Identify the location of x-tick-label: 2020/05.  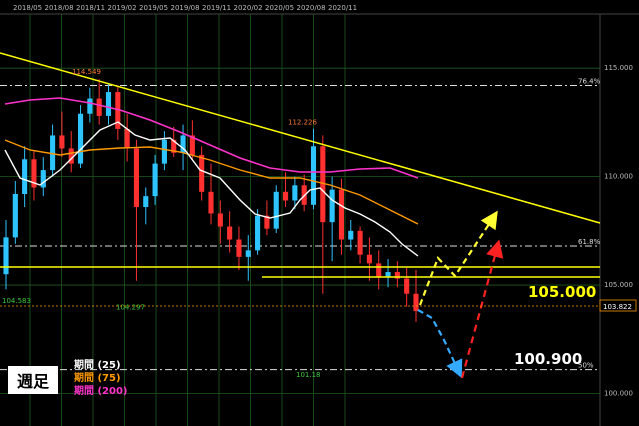
(279, 8).